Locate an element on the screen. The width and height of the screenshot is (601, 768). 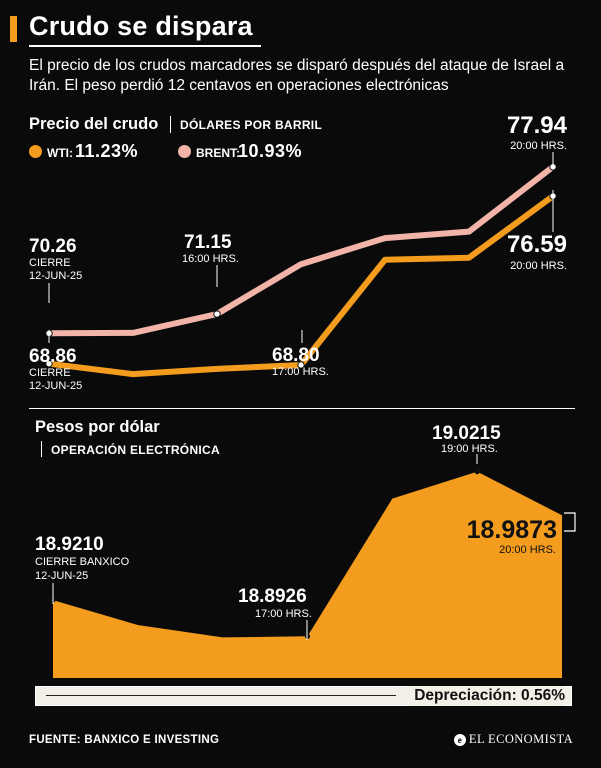
title-accent-bar is located at coordinates (13, 29).